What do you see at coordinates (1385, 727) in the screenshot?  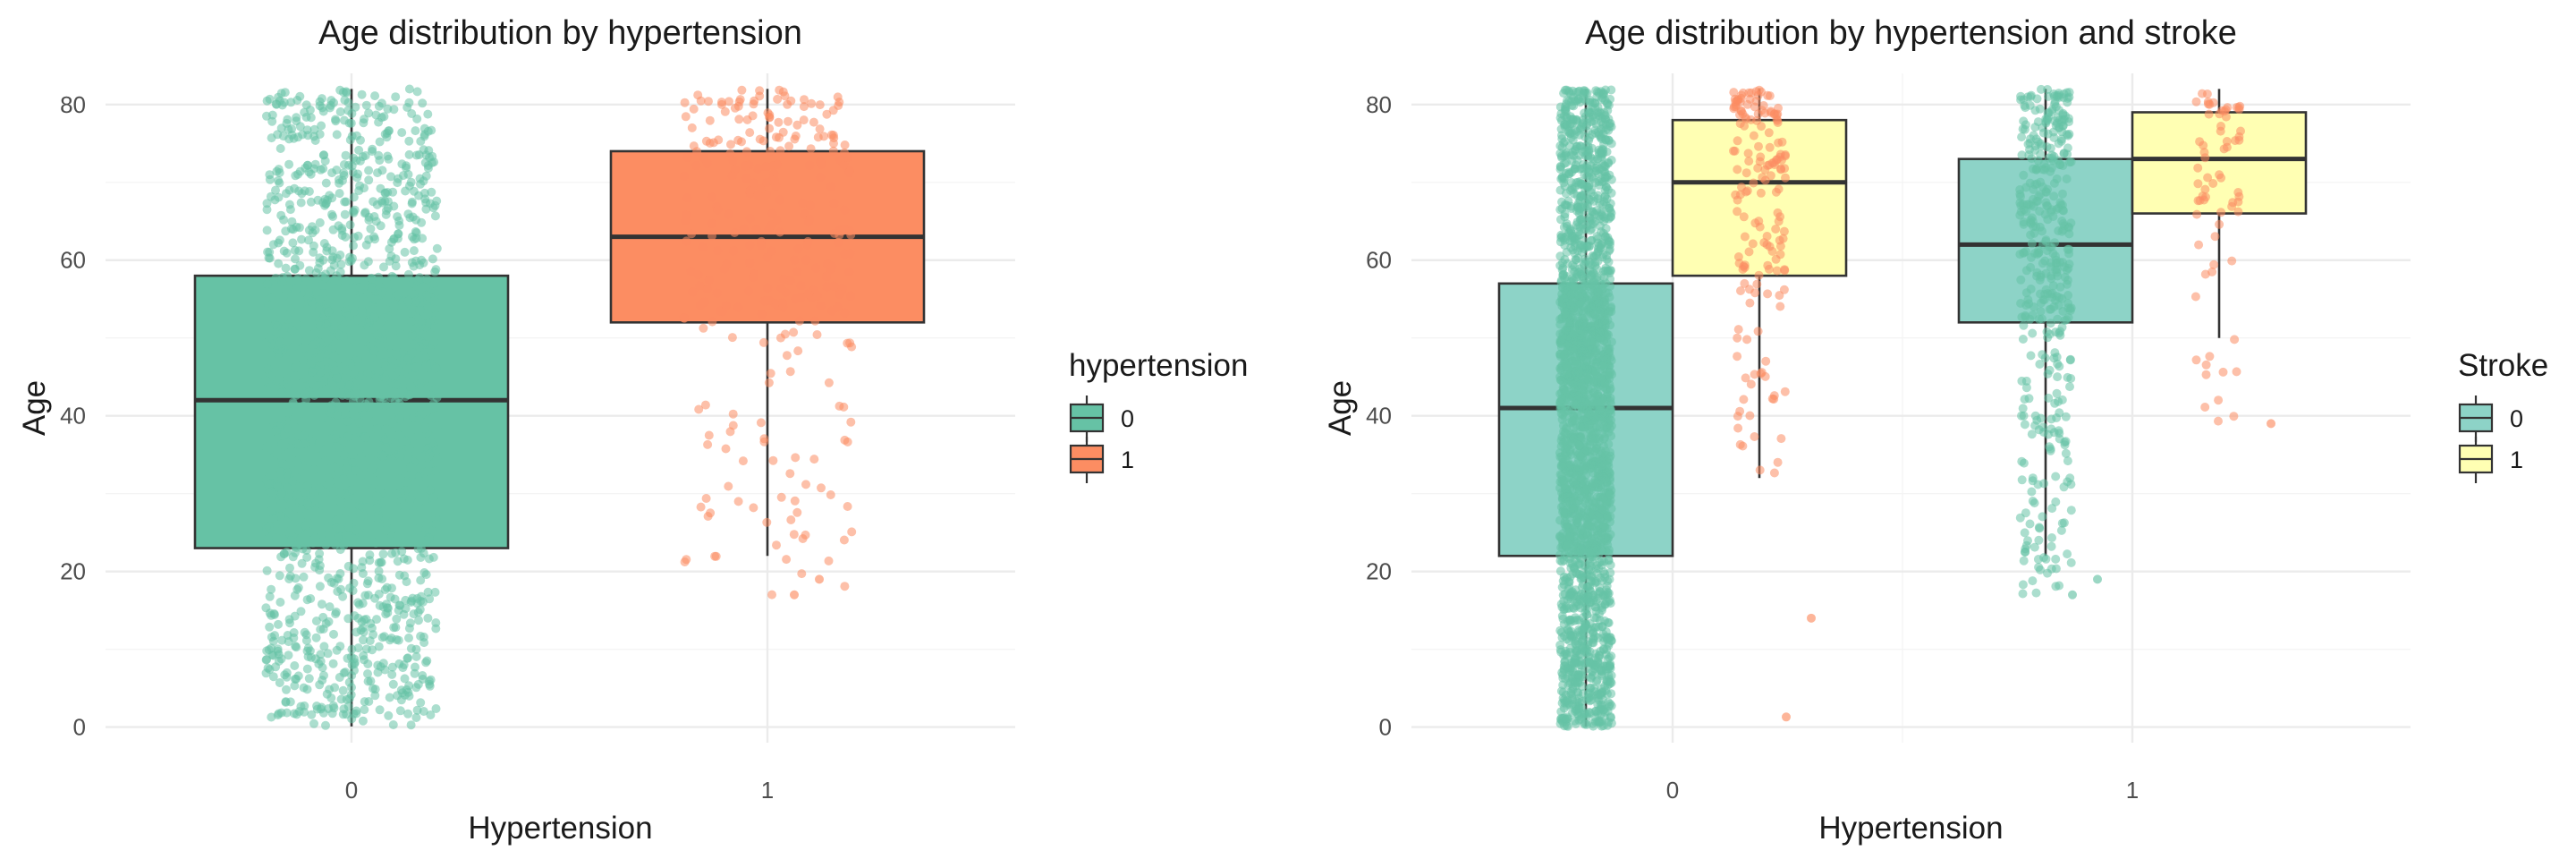 I see `y-tick-label: 0` at bounding box center [1385, 727].